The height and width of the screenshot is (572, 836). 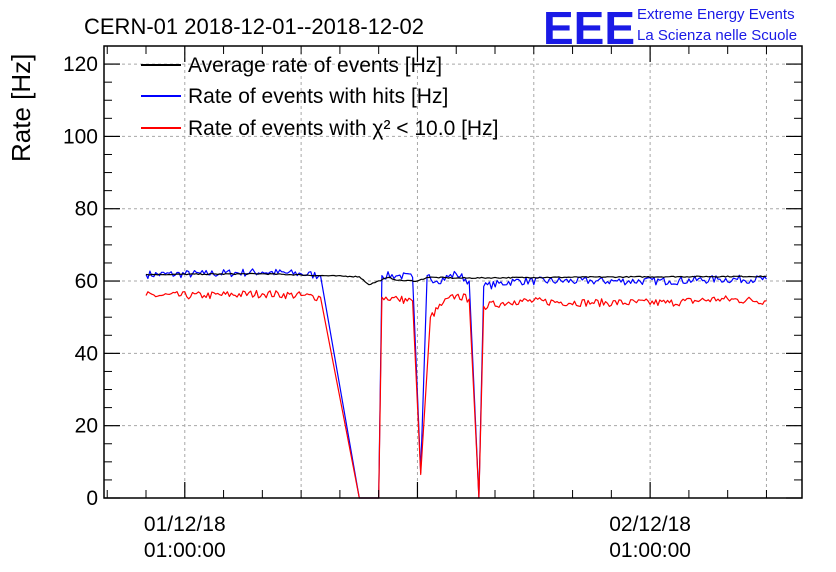 What do you see at coordinates (86, 353) in the screenshot?
I see `y-tick-label: 40` at bounding box center [86, 353].